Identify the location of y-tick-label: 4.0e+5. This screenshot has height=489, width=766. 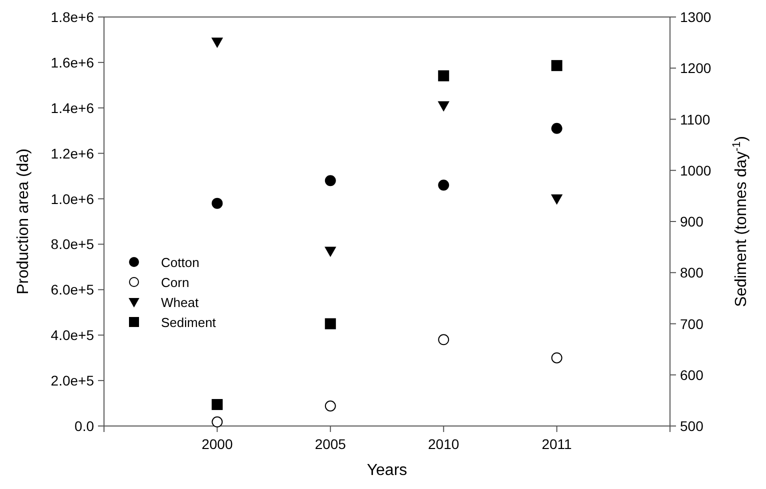
(72, 335).